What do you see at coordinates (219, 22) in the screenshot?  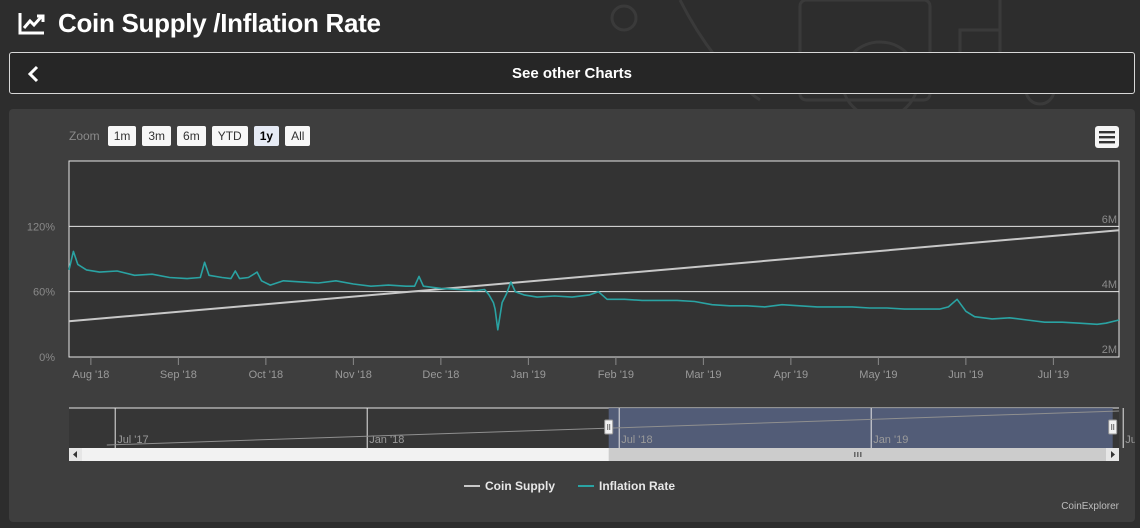 I see `page-title: Coin Supply /Inflation Rate` at bounding box center [219, 22].